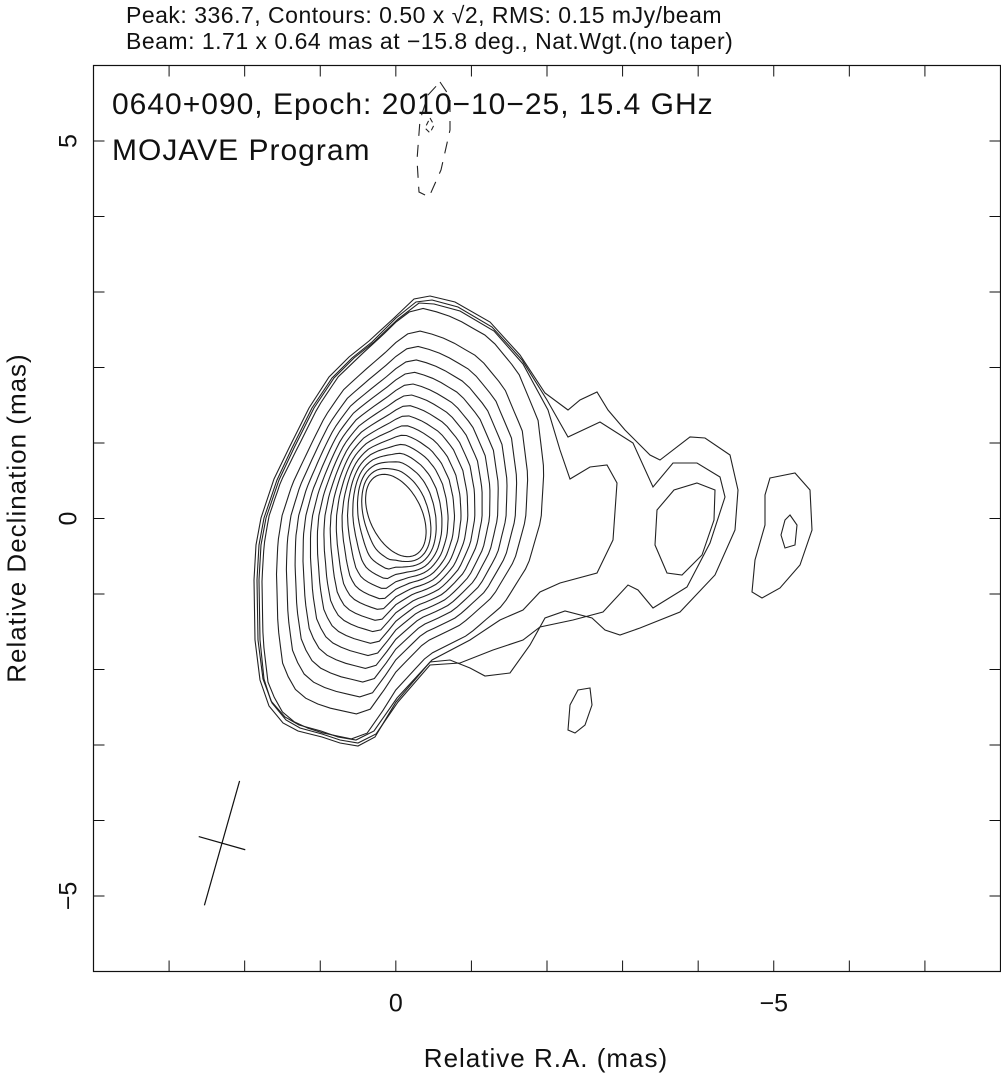  I want to click on y-axis-label: Relative Declination (mas), so click(16, 518).